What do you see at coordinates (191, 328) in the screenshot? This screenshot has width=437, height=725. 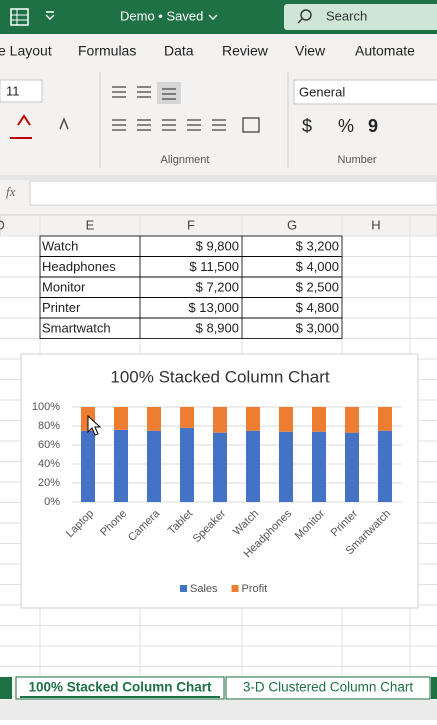 I see `table-row` at bounding box center [191, 328].